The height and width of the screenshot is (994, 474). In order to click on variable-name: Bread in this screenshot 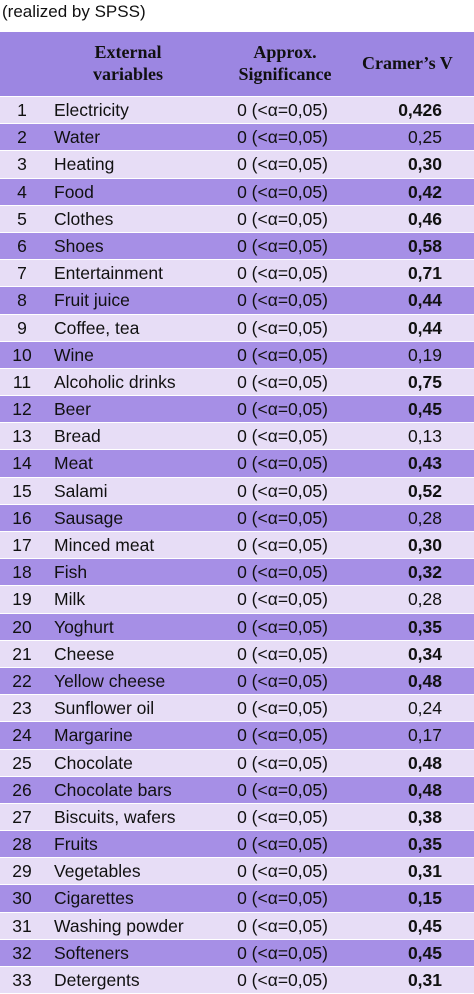, I will do `click(77, 436)`.